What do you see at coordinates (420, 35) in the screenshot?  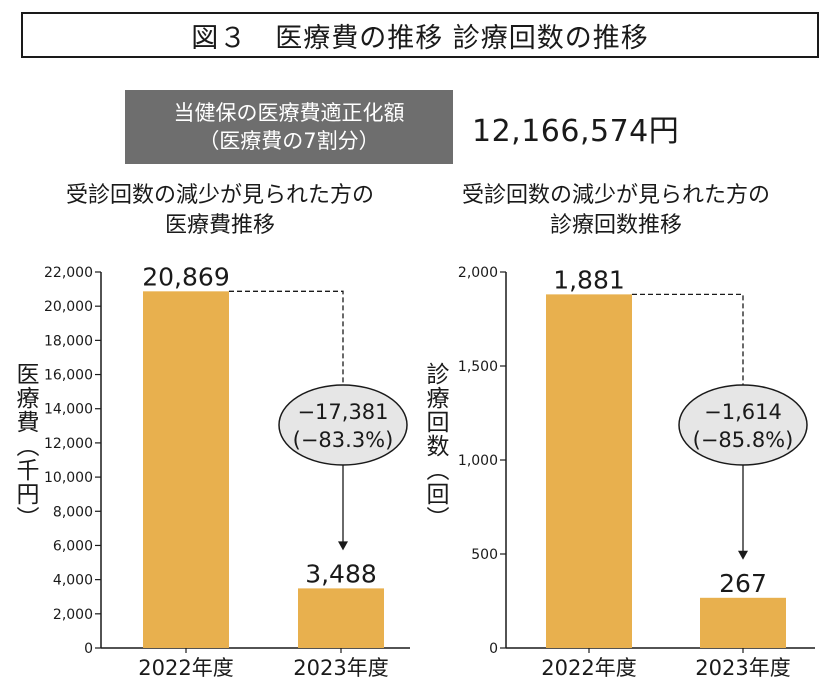 I see `figure-title: 図３ 医療費の推移 診療回数の推移` at bounding box center [420, 35].